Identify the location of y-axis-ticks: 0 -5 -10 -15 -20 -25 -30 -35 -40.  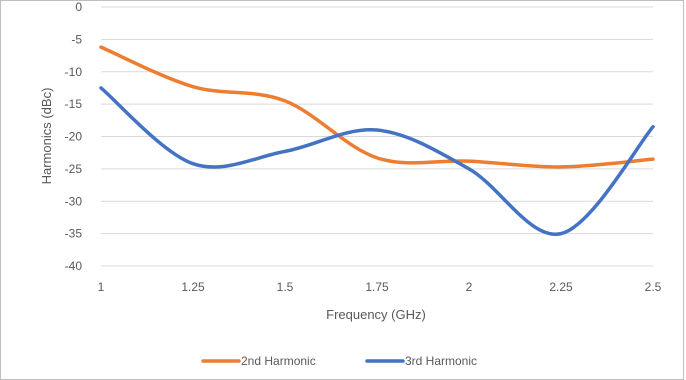
(74, 136).